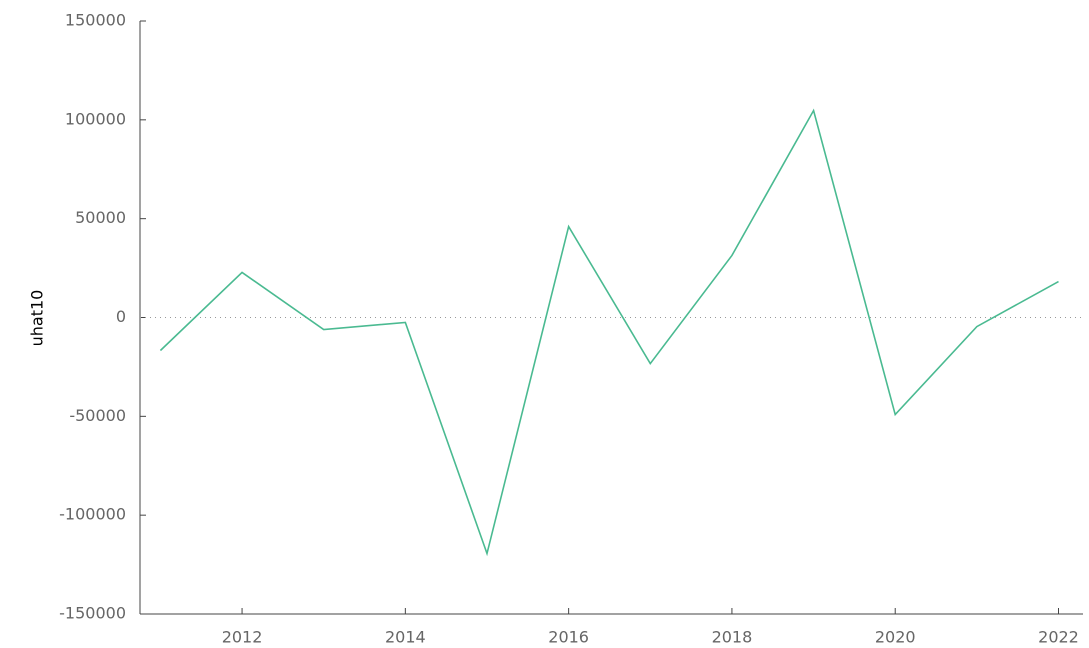 This screenshot has height=648, width=1089. Describe the element at coordinates (568, 637) in the screenshot. I see `x-tick-label: 2016` at that location.